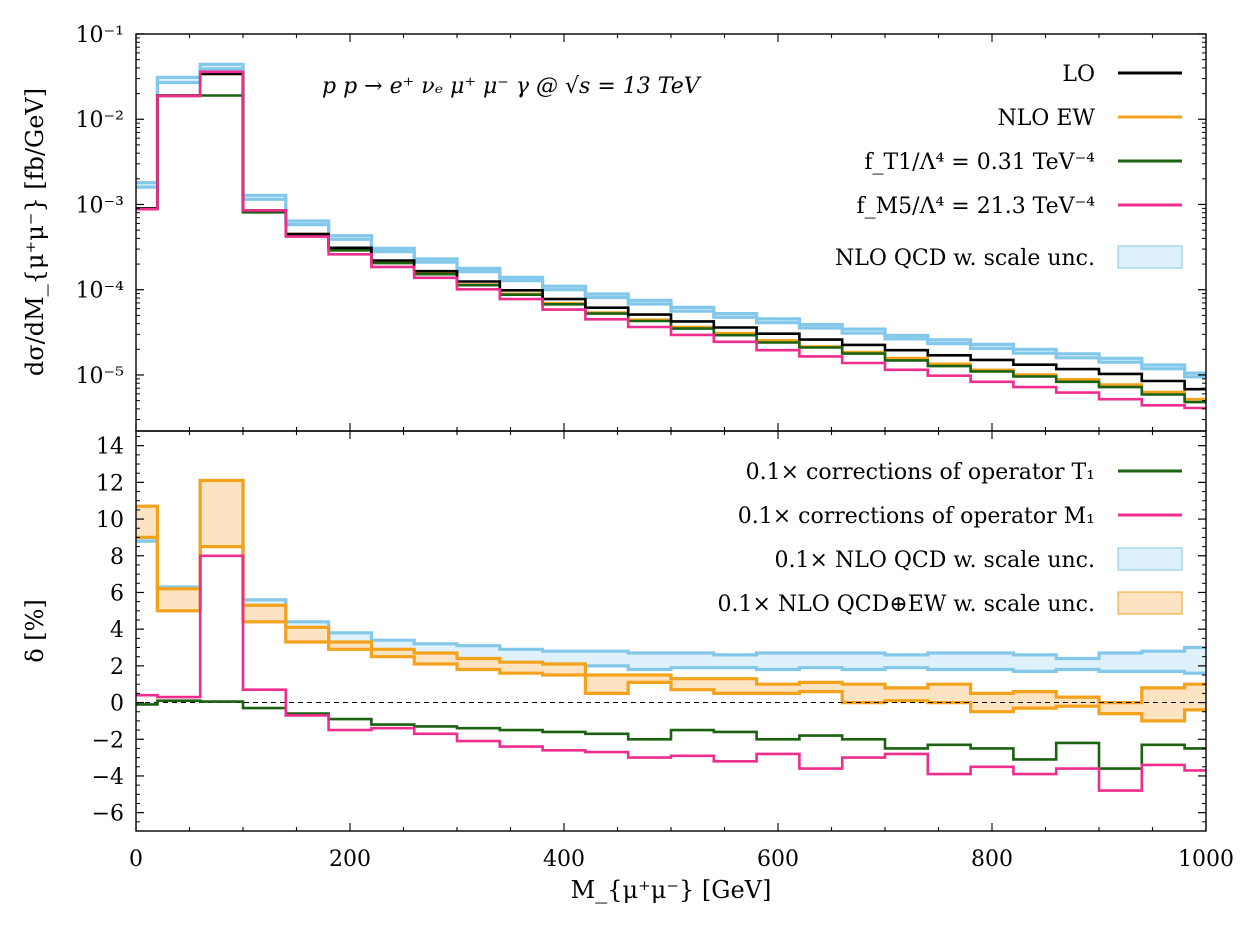 The width and height of the screenshot is (1258, 932). Describe the element at coordinates (136, 859) in the screenshot. I see `x-tick-label: 0` at that location.